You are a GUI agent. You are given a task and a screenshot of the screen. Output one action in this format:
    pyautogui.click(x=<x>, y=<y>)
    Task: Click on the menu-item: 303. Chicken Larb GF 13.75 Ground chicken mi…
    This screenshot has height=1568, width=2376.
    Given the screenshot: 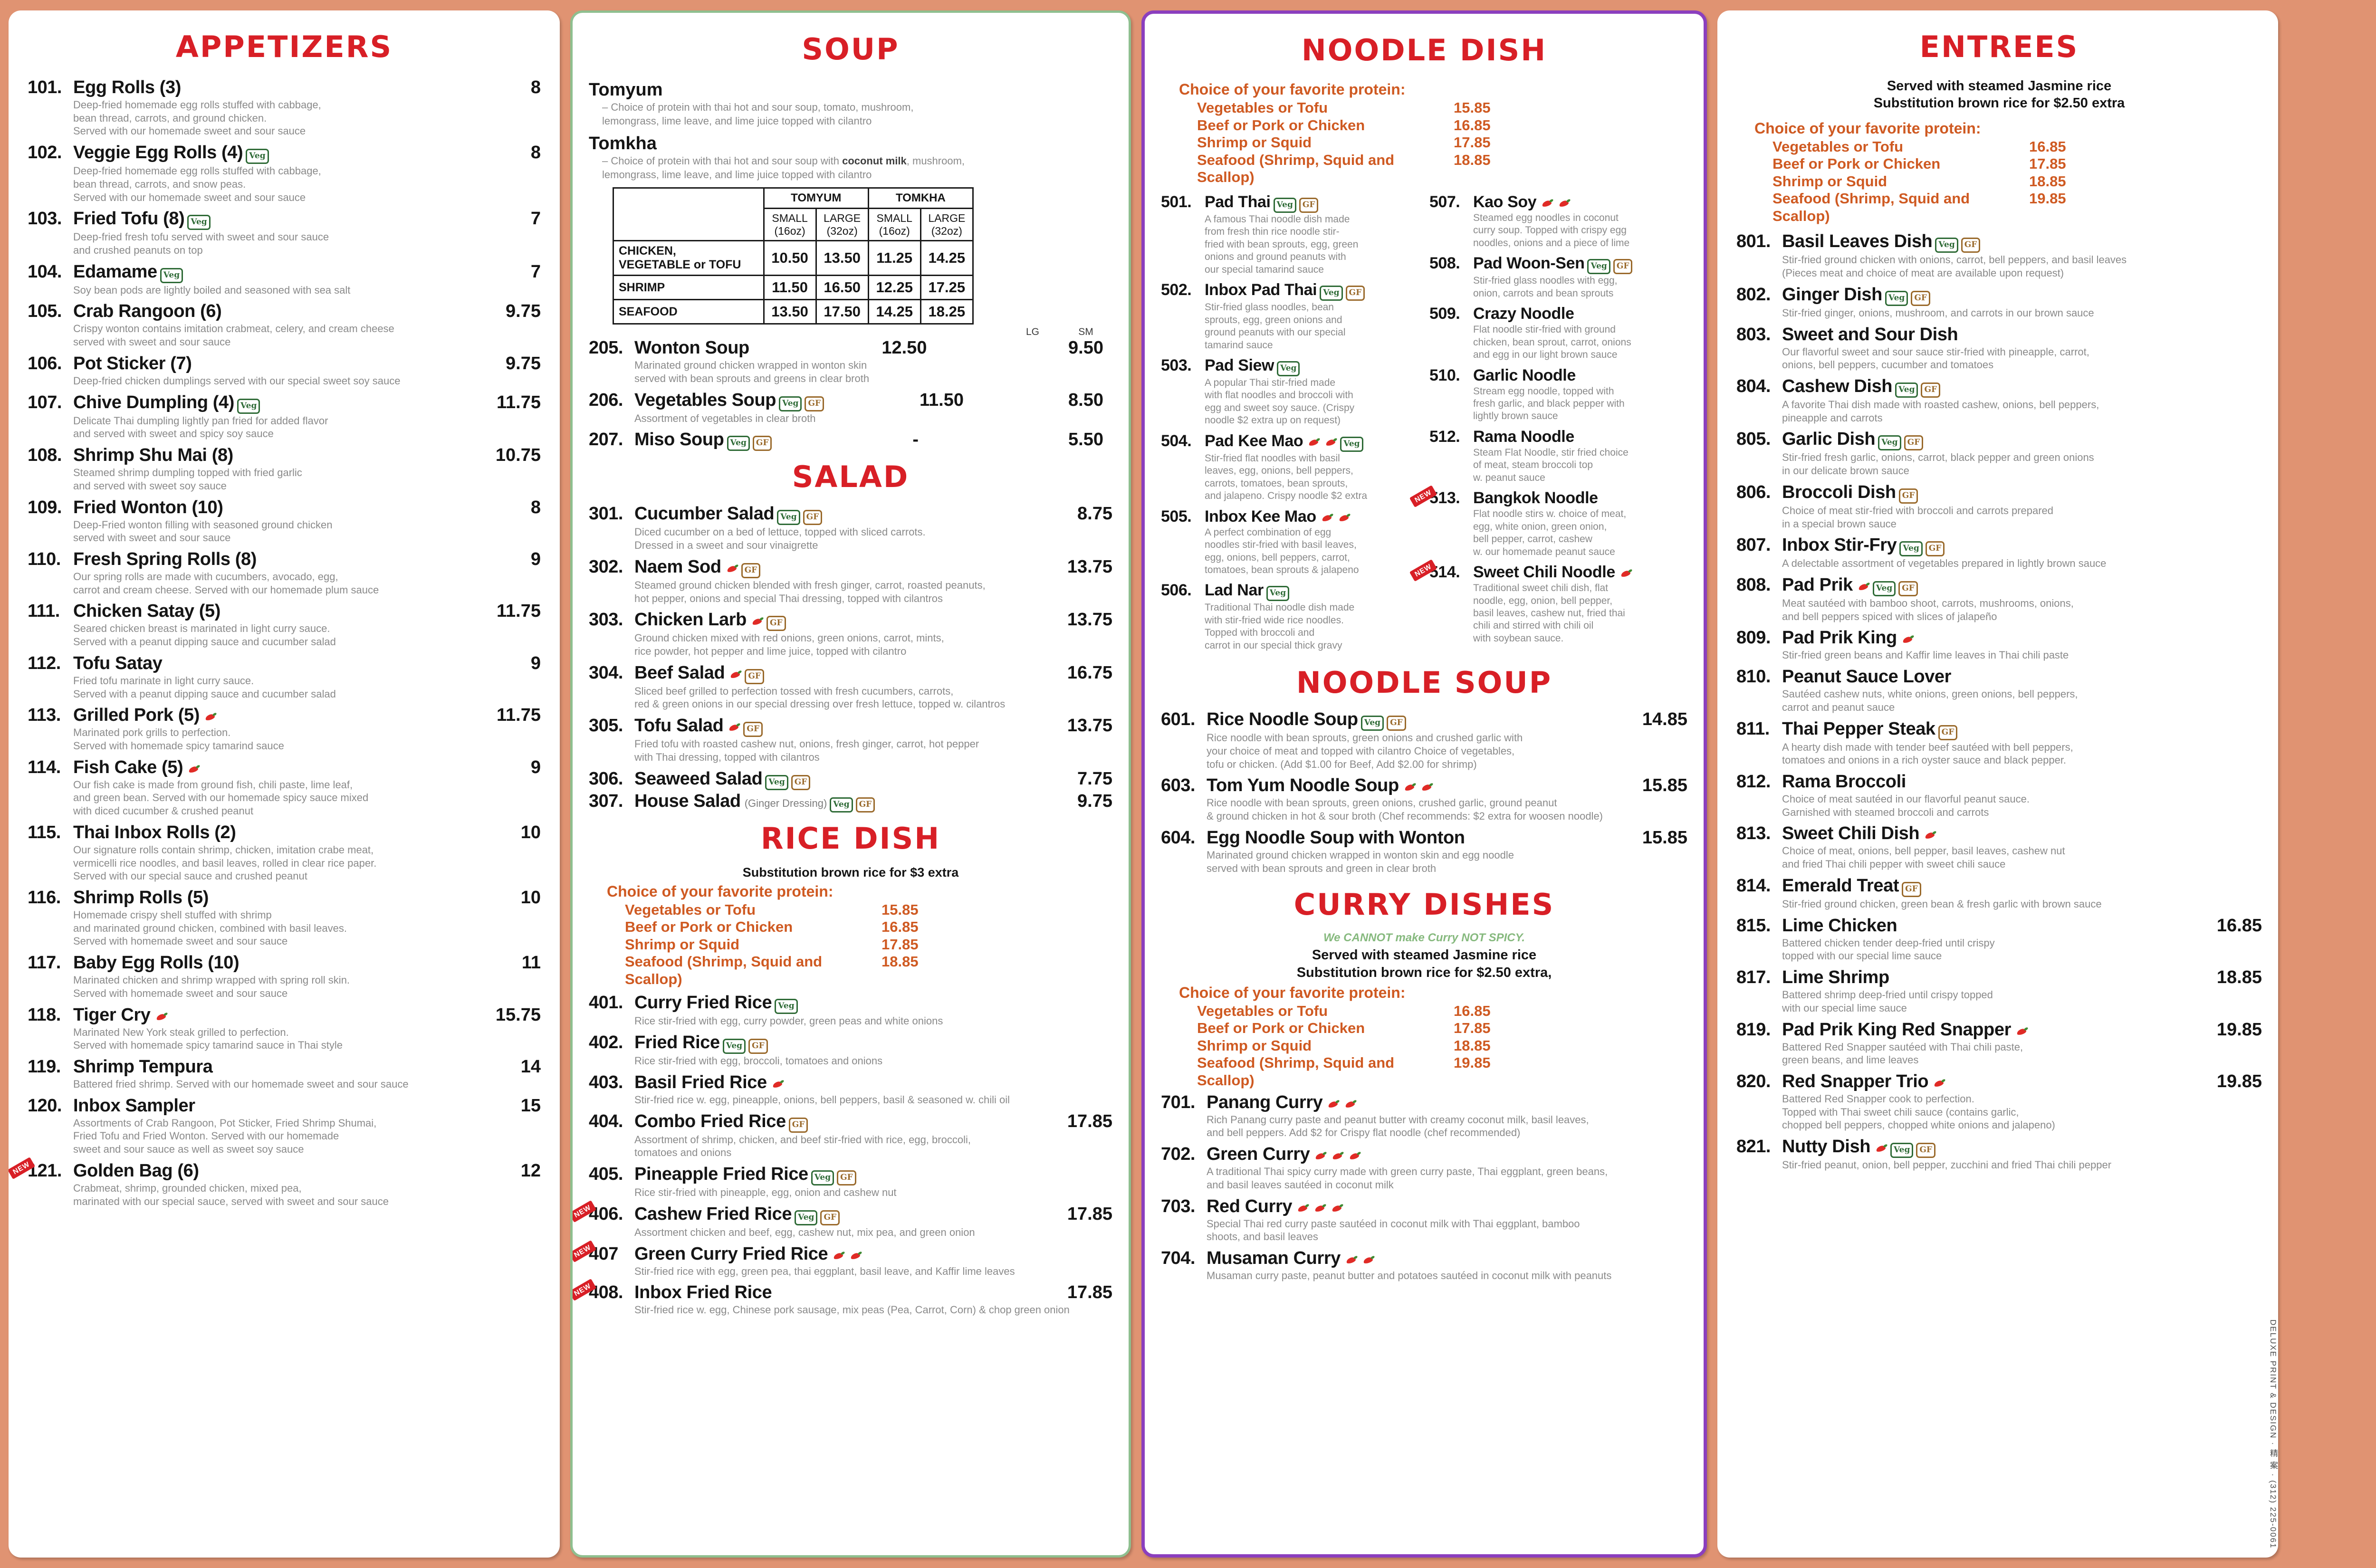 What is the action you would take?
    pyautogui.click(x=850, y=636)
    